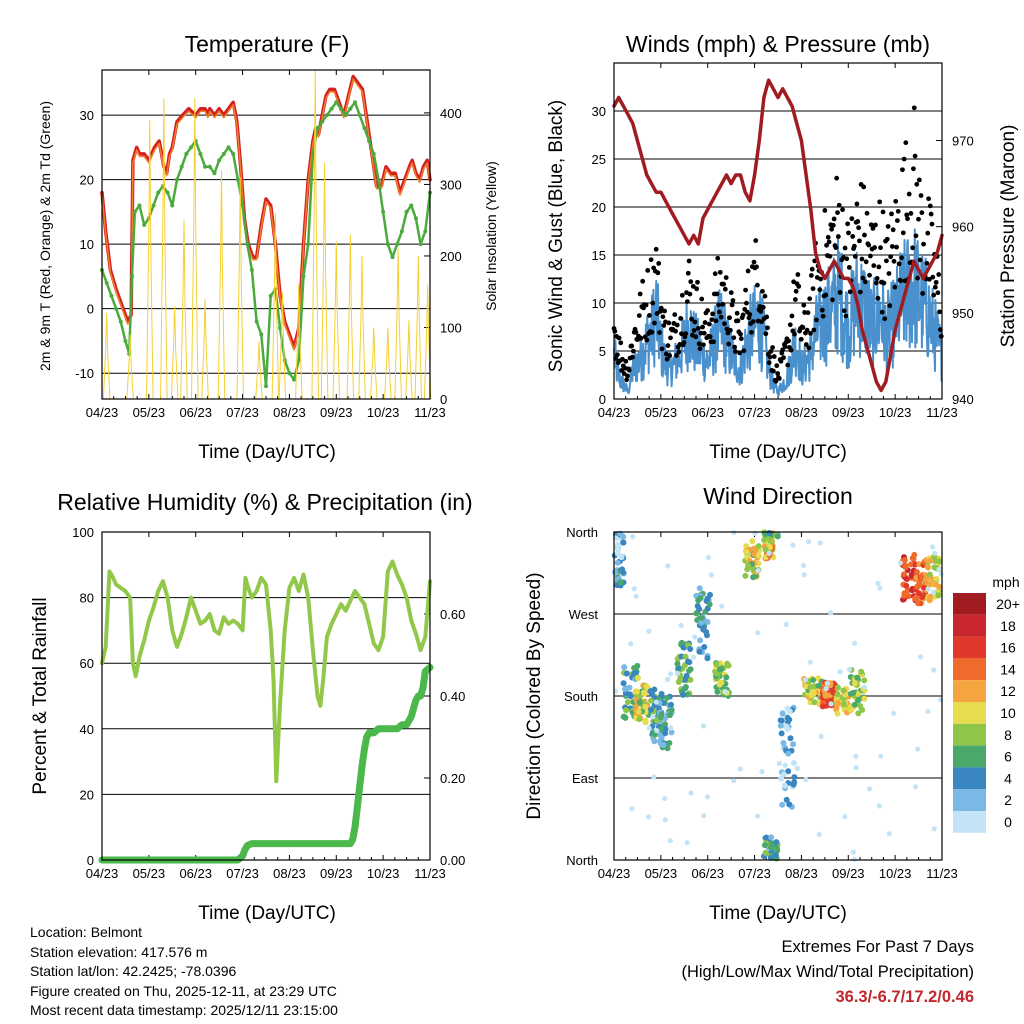 The width and height of the screenshot is (1024, 1024). I want to click on temperature-xtick-label: 11/23, so click(430, 412).